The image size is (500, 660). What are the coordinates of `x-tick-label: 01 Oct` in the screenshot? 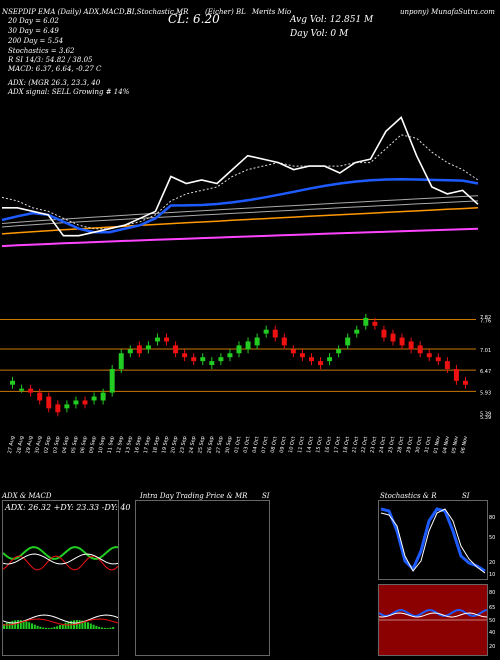 It's located at (238, 444).